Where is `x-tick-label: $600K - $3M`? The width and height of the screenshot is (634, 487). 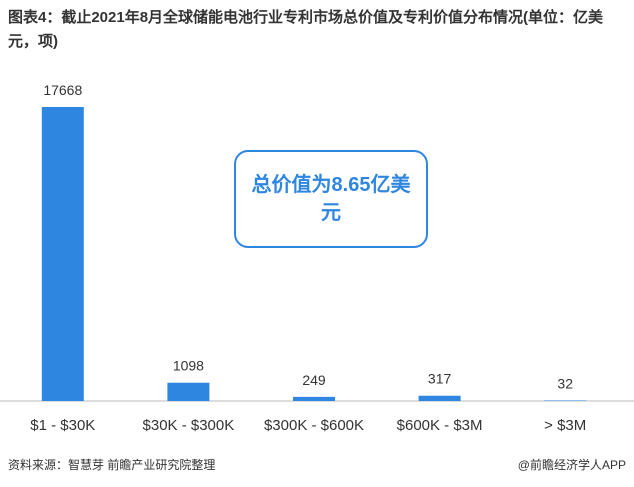 x-tick-label: $600K - $3M is located at coordinates (440, 425).